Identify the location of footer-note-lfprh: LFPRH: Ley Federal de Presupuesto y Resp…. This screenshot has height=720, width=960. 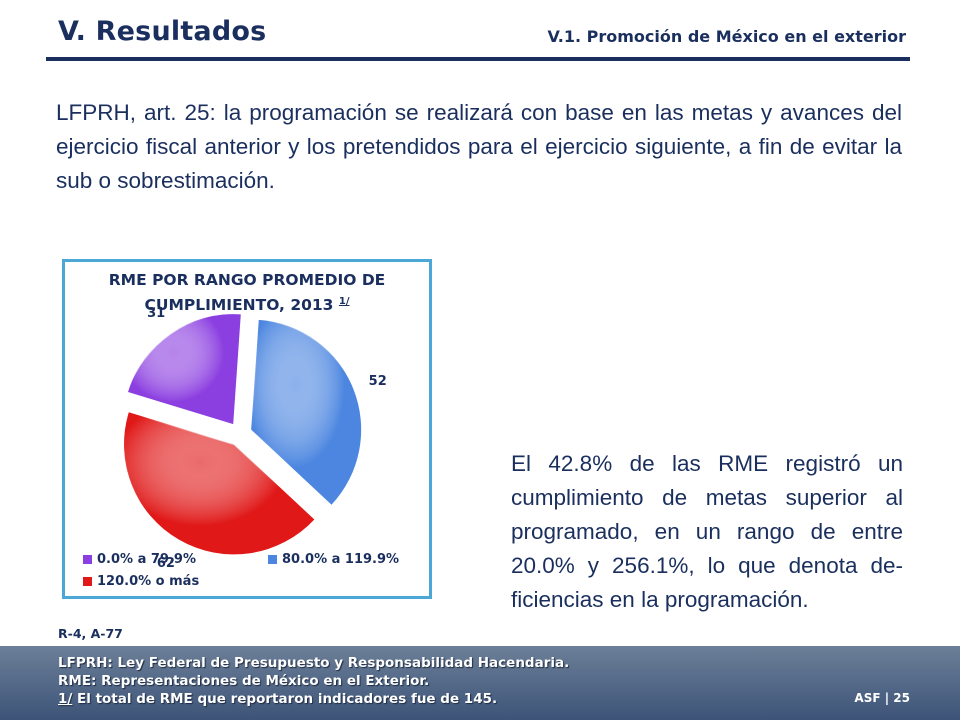
(314, 663).